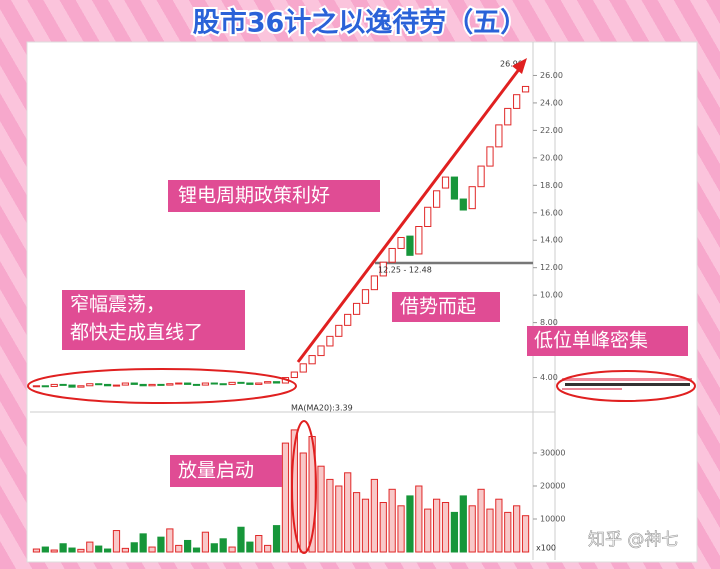 The height and width of the screenshot is (569, 720). I want to click on y-tick-label: 20000, so click(552, 486).